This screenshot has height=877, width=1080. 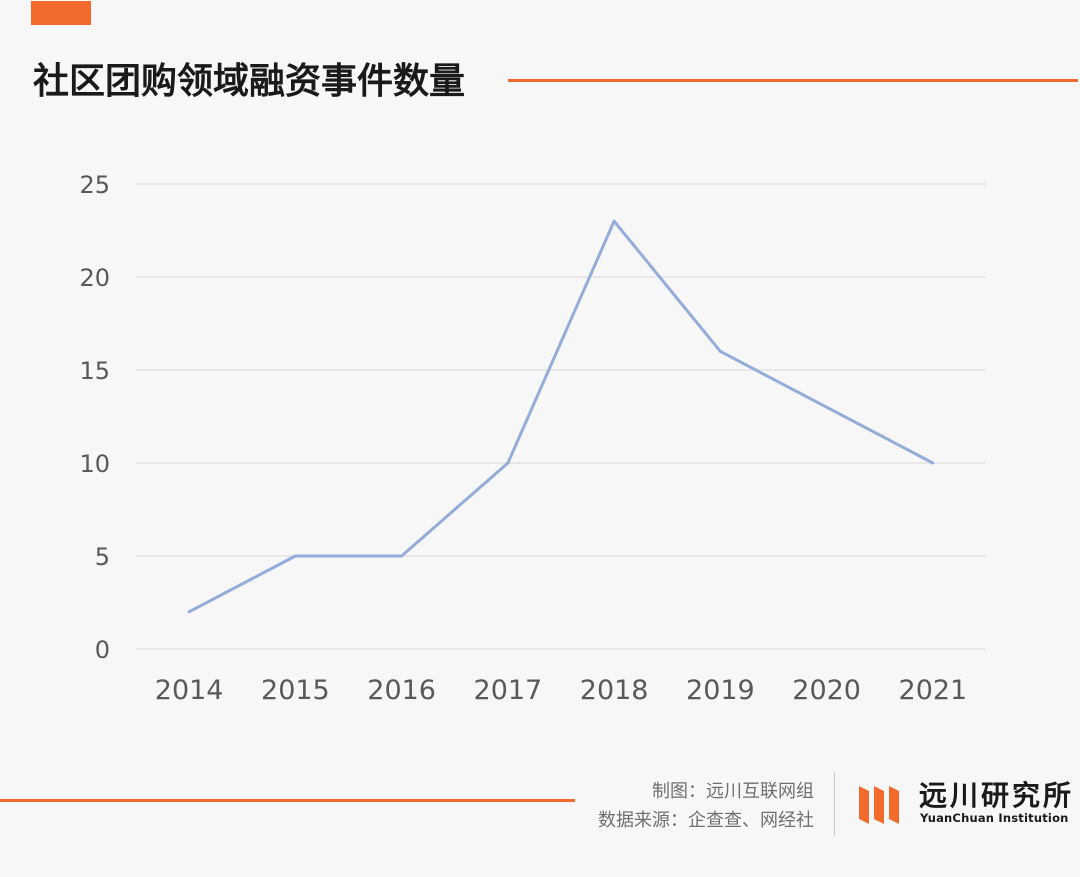 I want to click on logo-bars-icon, so click(x=879, y=805).